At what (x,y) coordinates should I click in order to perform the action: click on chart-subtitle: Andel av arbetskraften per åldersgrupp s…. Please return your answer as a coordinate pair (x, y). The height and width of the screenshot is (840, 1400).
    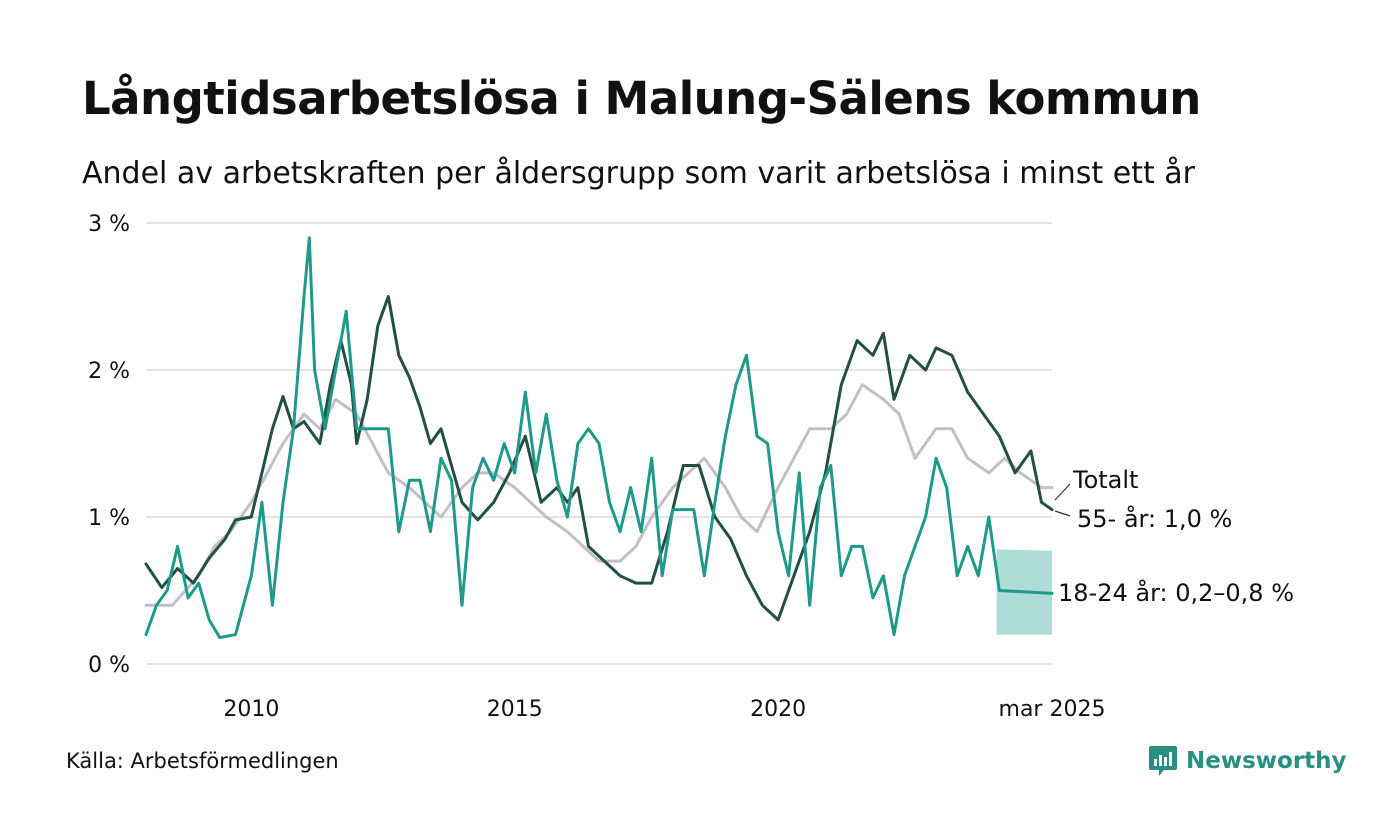
    Looking at the image, I should click on (638, 173).